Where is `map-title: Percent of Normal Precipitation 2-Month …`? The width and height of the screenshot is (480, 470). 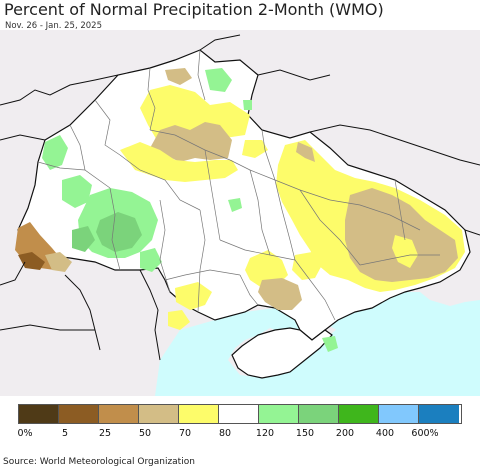 map-title: Percent of Normal Precipitation 2-Month … is located at coordinates (194, 9).